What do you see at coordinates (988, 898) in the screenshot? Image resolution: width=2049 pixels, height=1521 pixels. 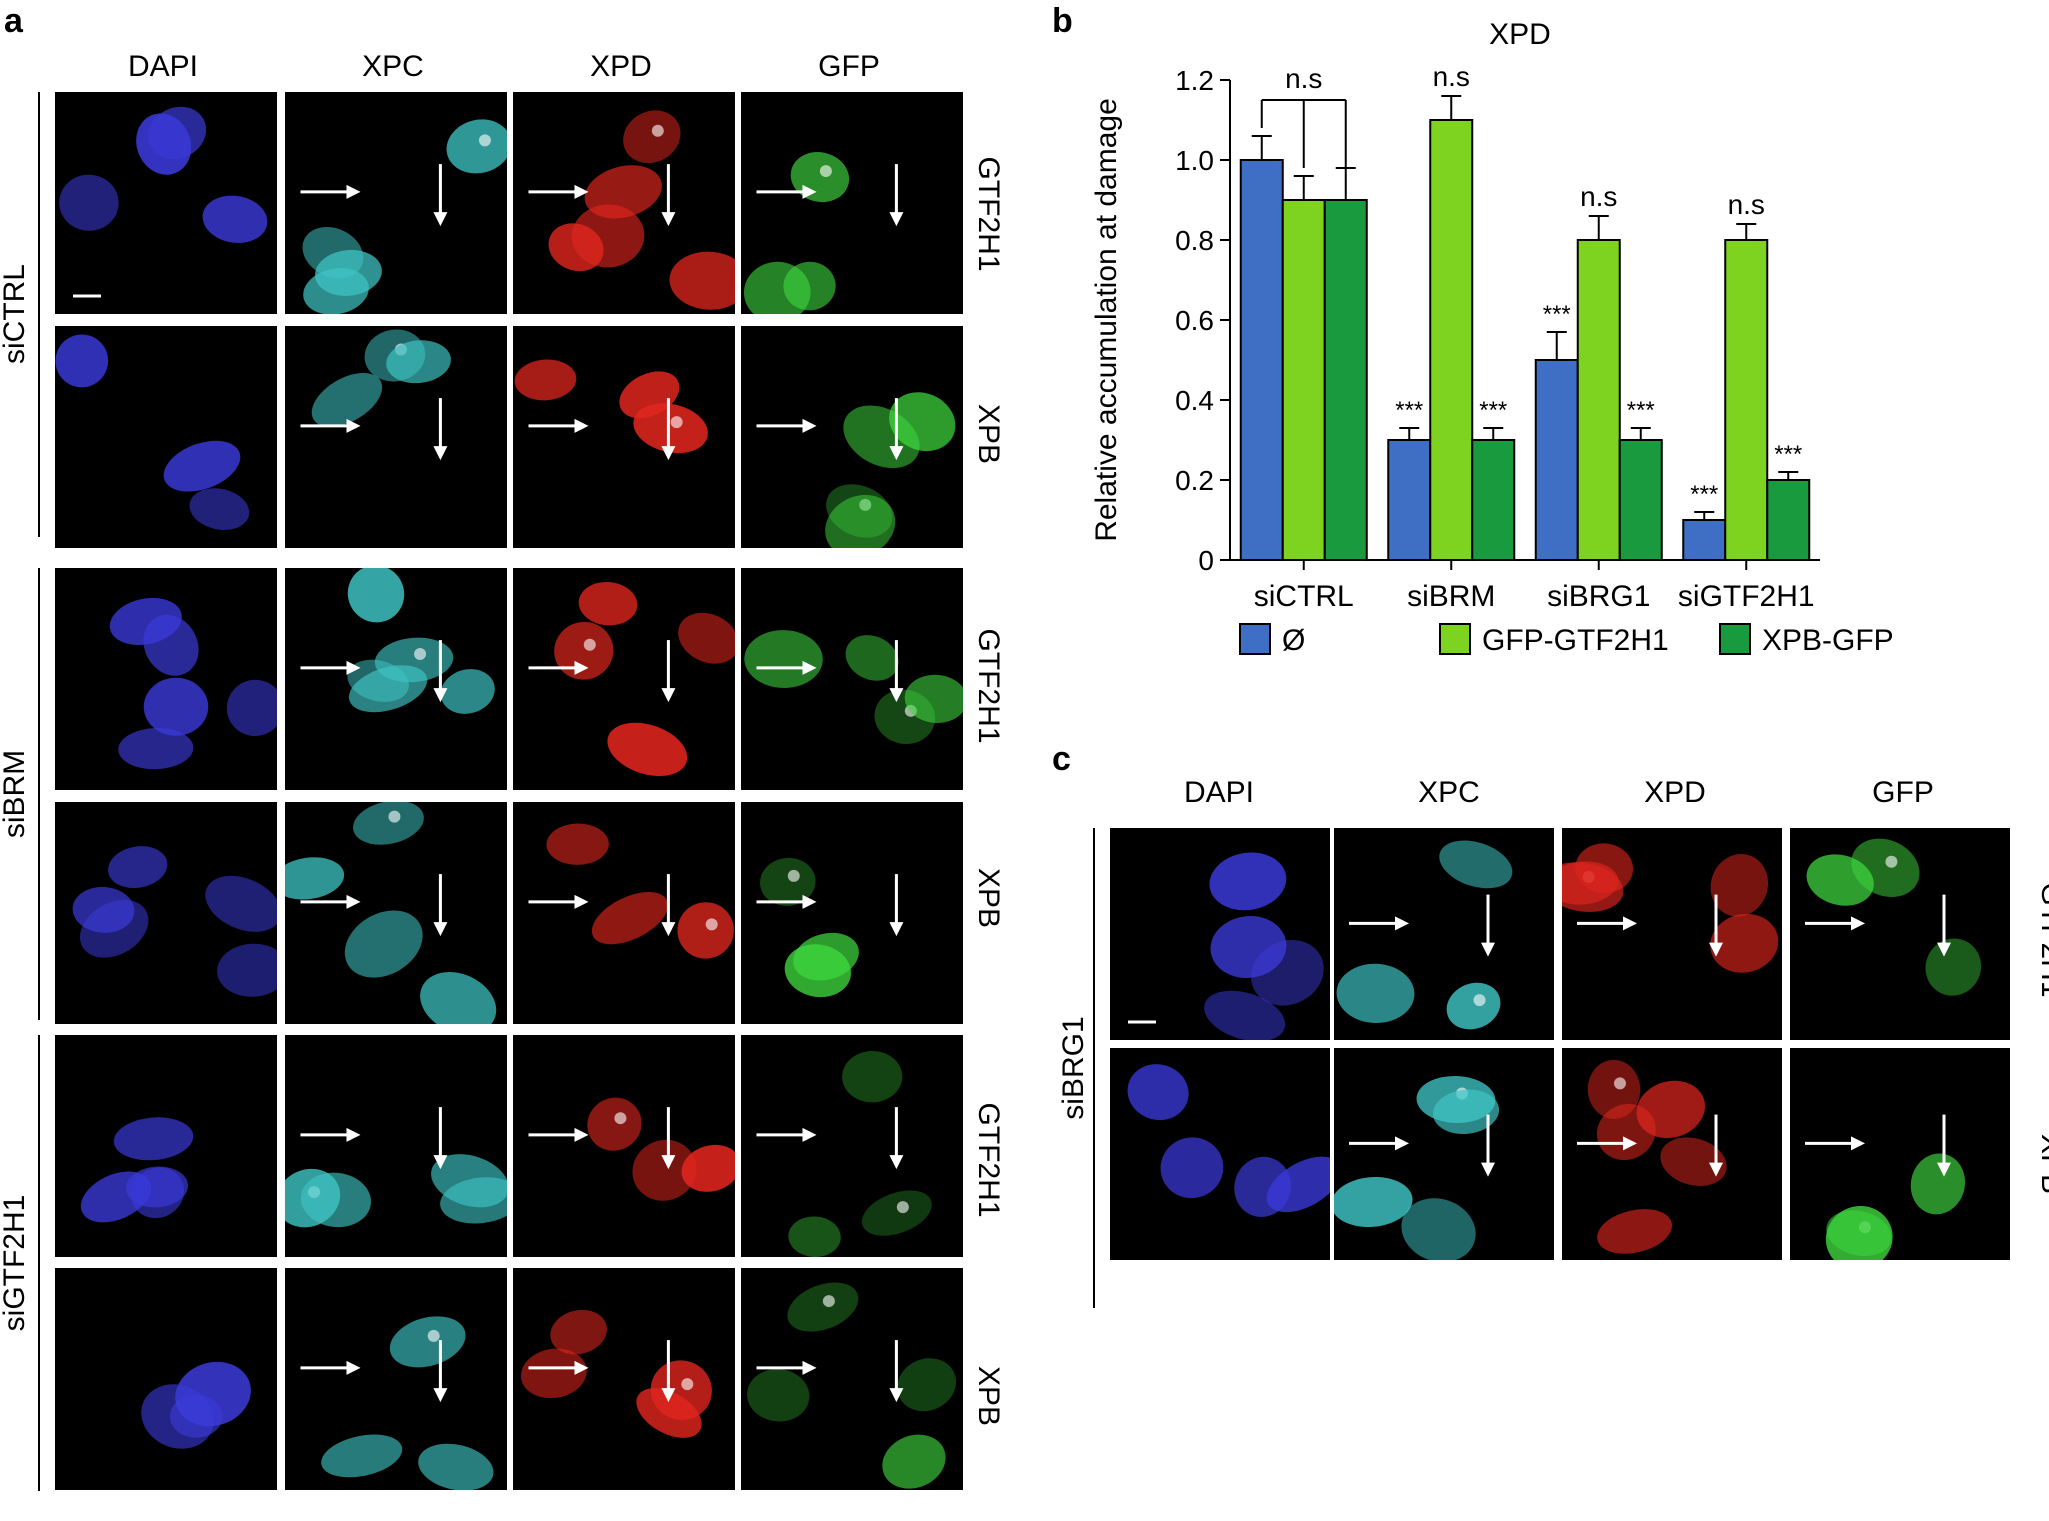 I see `row-label-sibrm-xpb: XPB` at bounding box center [988, 898].